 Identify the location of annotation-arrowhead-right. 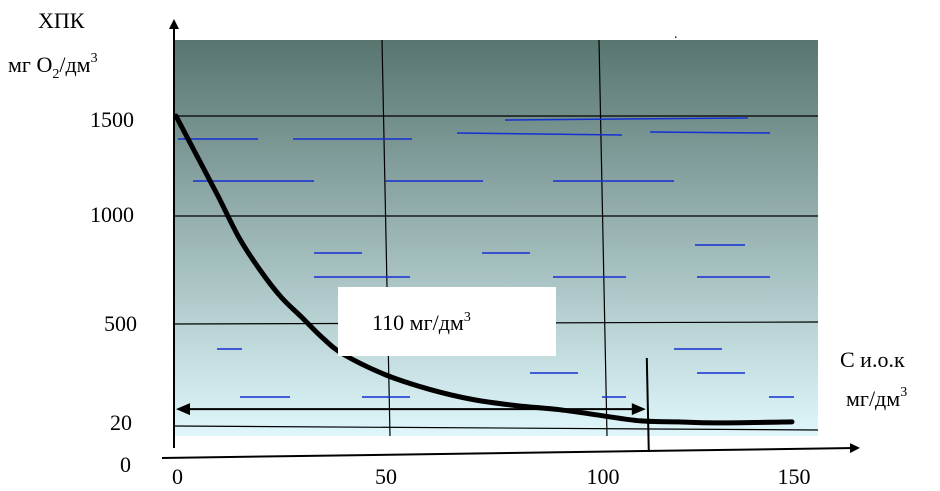
(638, 409).